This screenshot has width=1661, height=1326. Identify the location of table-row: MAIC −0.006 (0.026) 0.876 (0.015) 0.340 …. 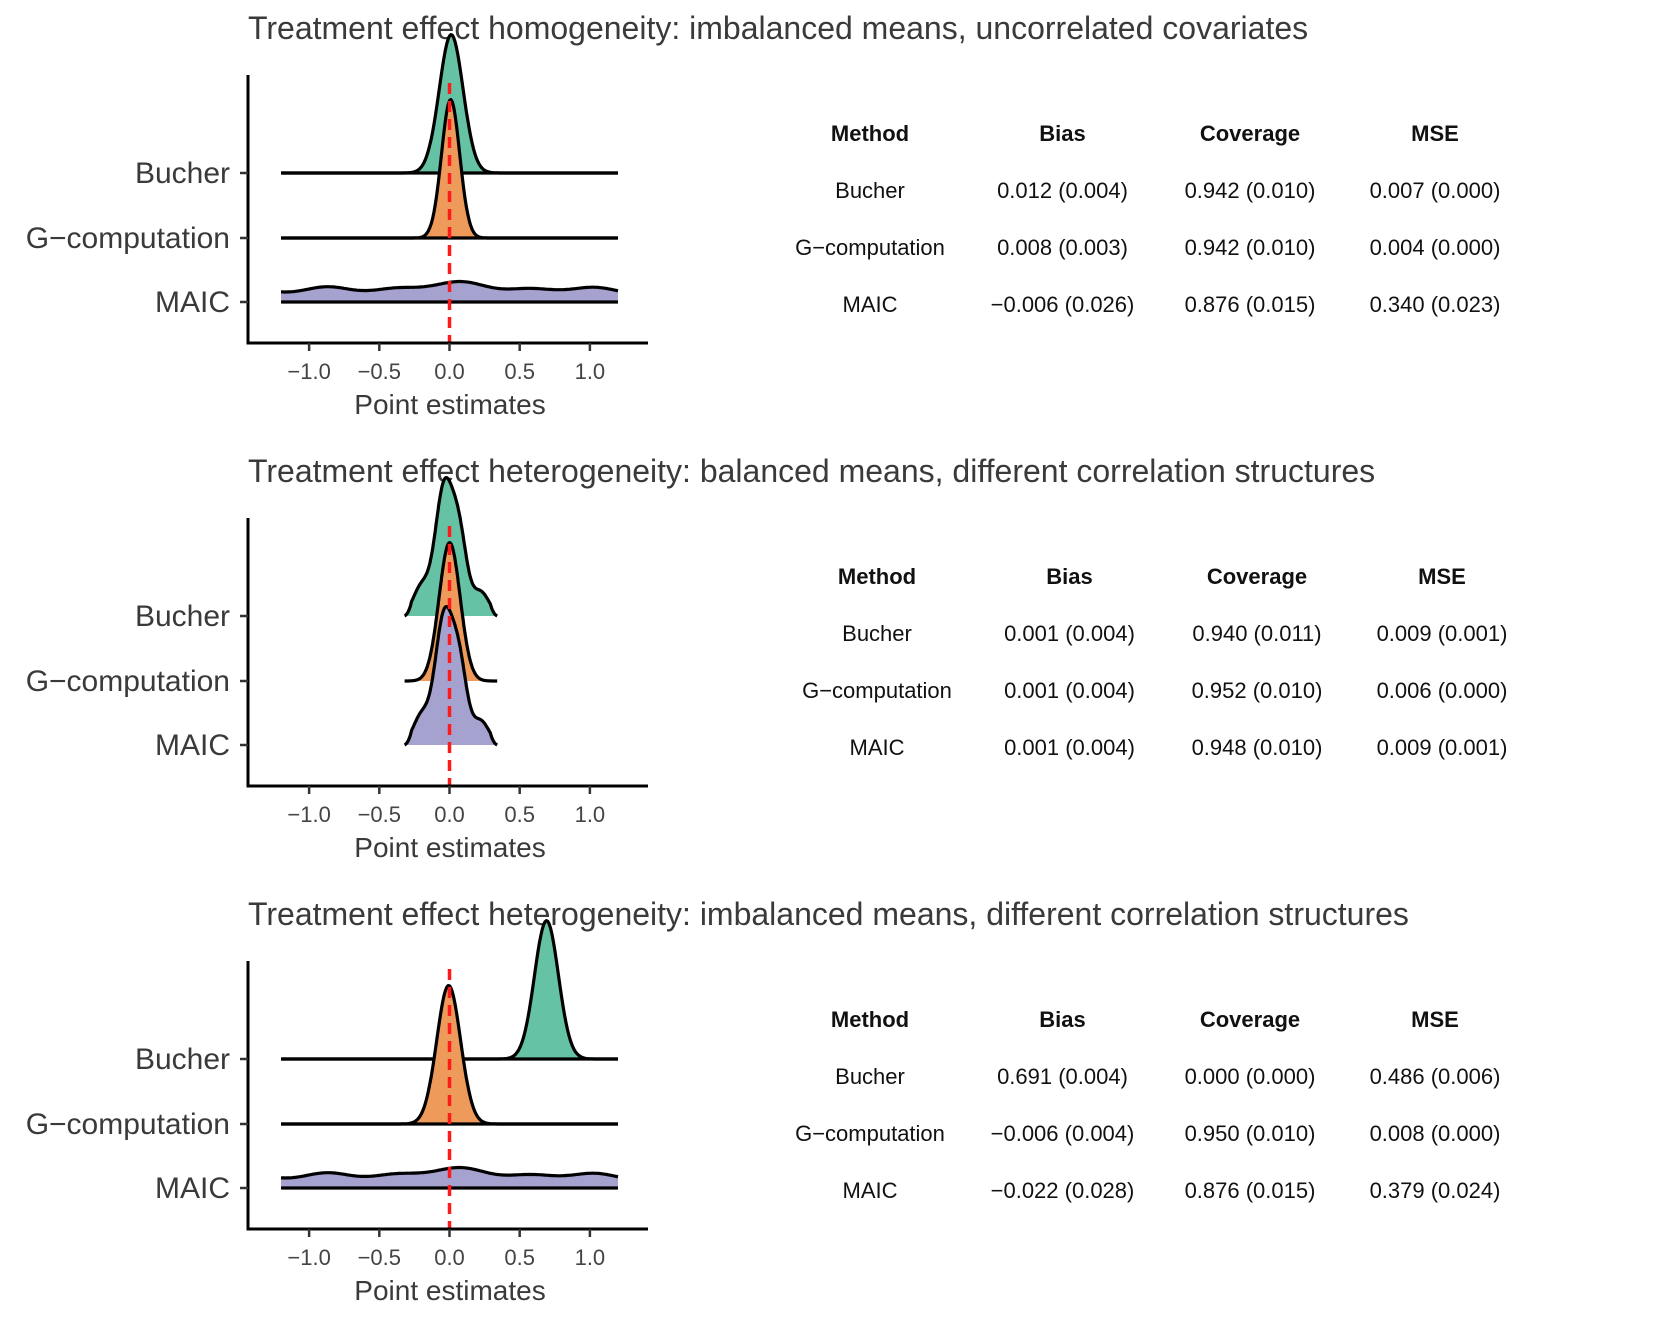
(1152, 304).